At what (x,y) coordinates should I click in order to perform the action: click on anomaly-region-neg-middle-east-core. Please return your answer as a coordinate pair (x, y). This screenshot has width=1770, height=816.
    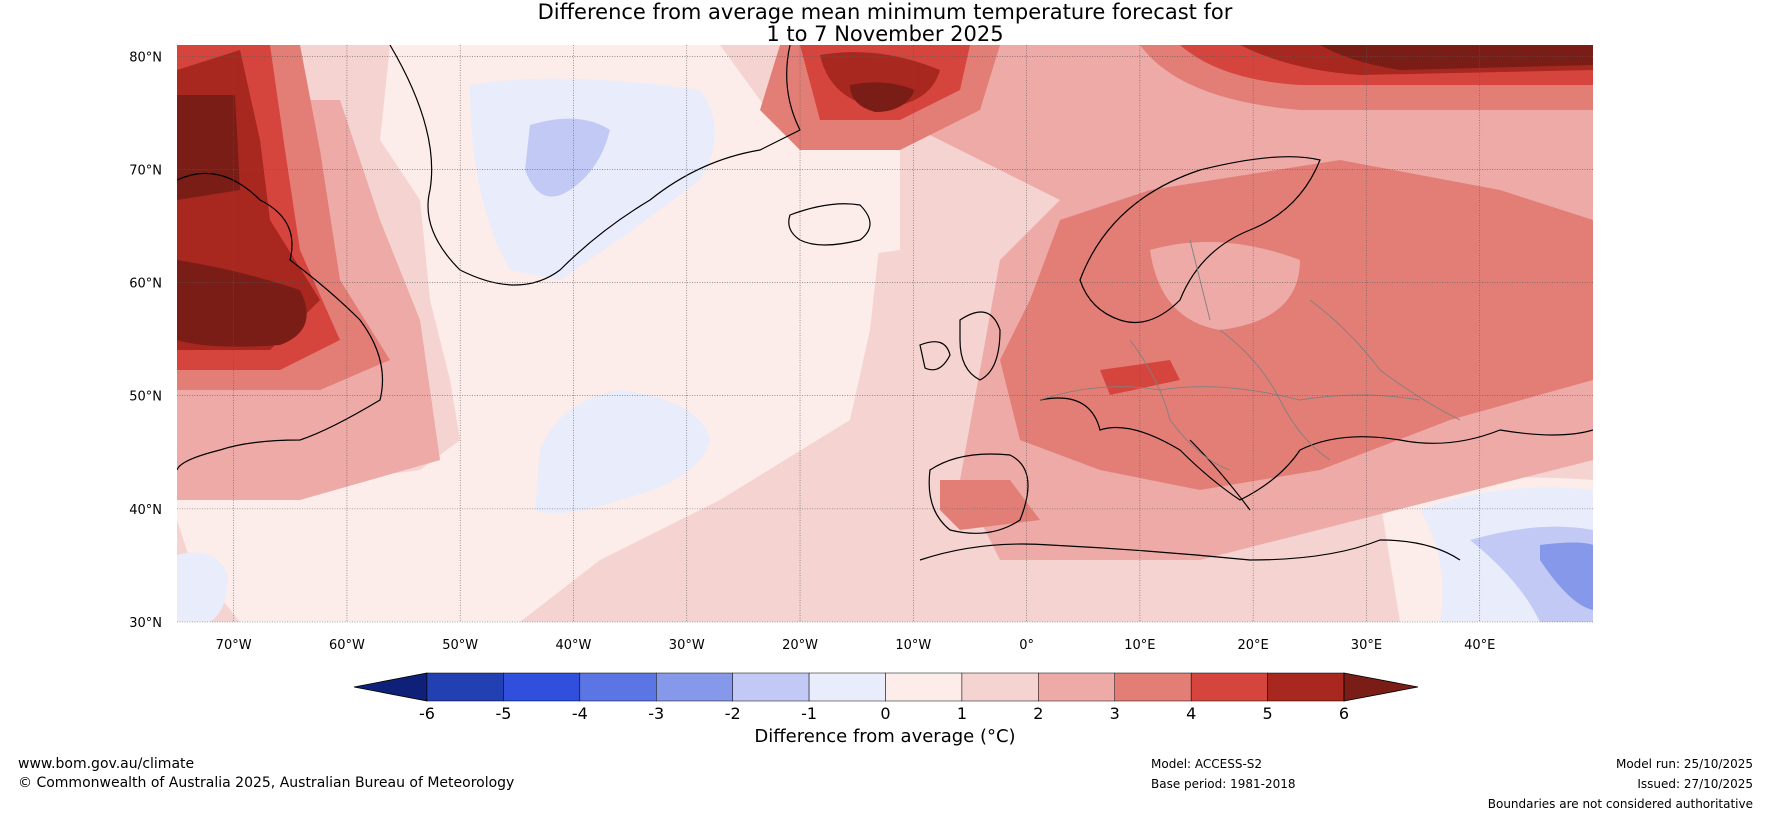
    Looking at the image, I should click on (1566, 576).